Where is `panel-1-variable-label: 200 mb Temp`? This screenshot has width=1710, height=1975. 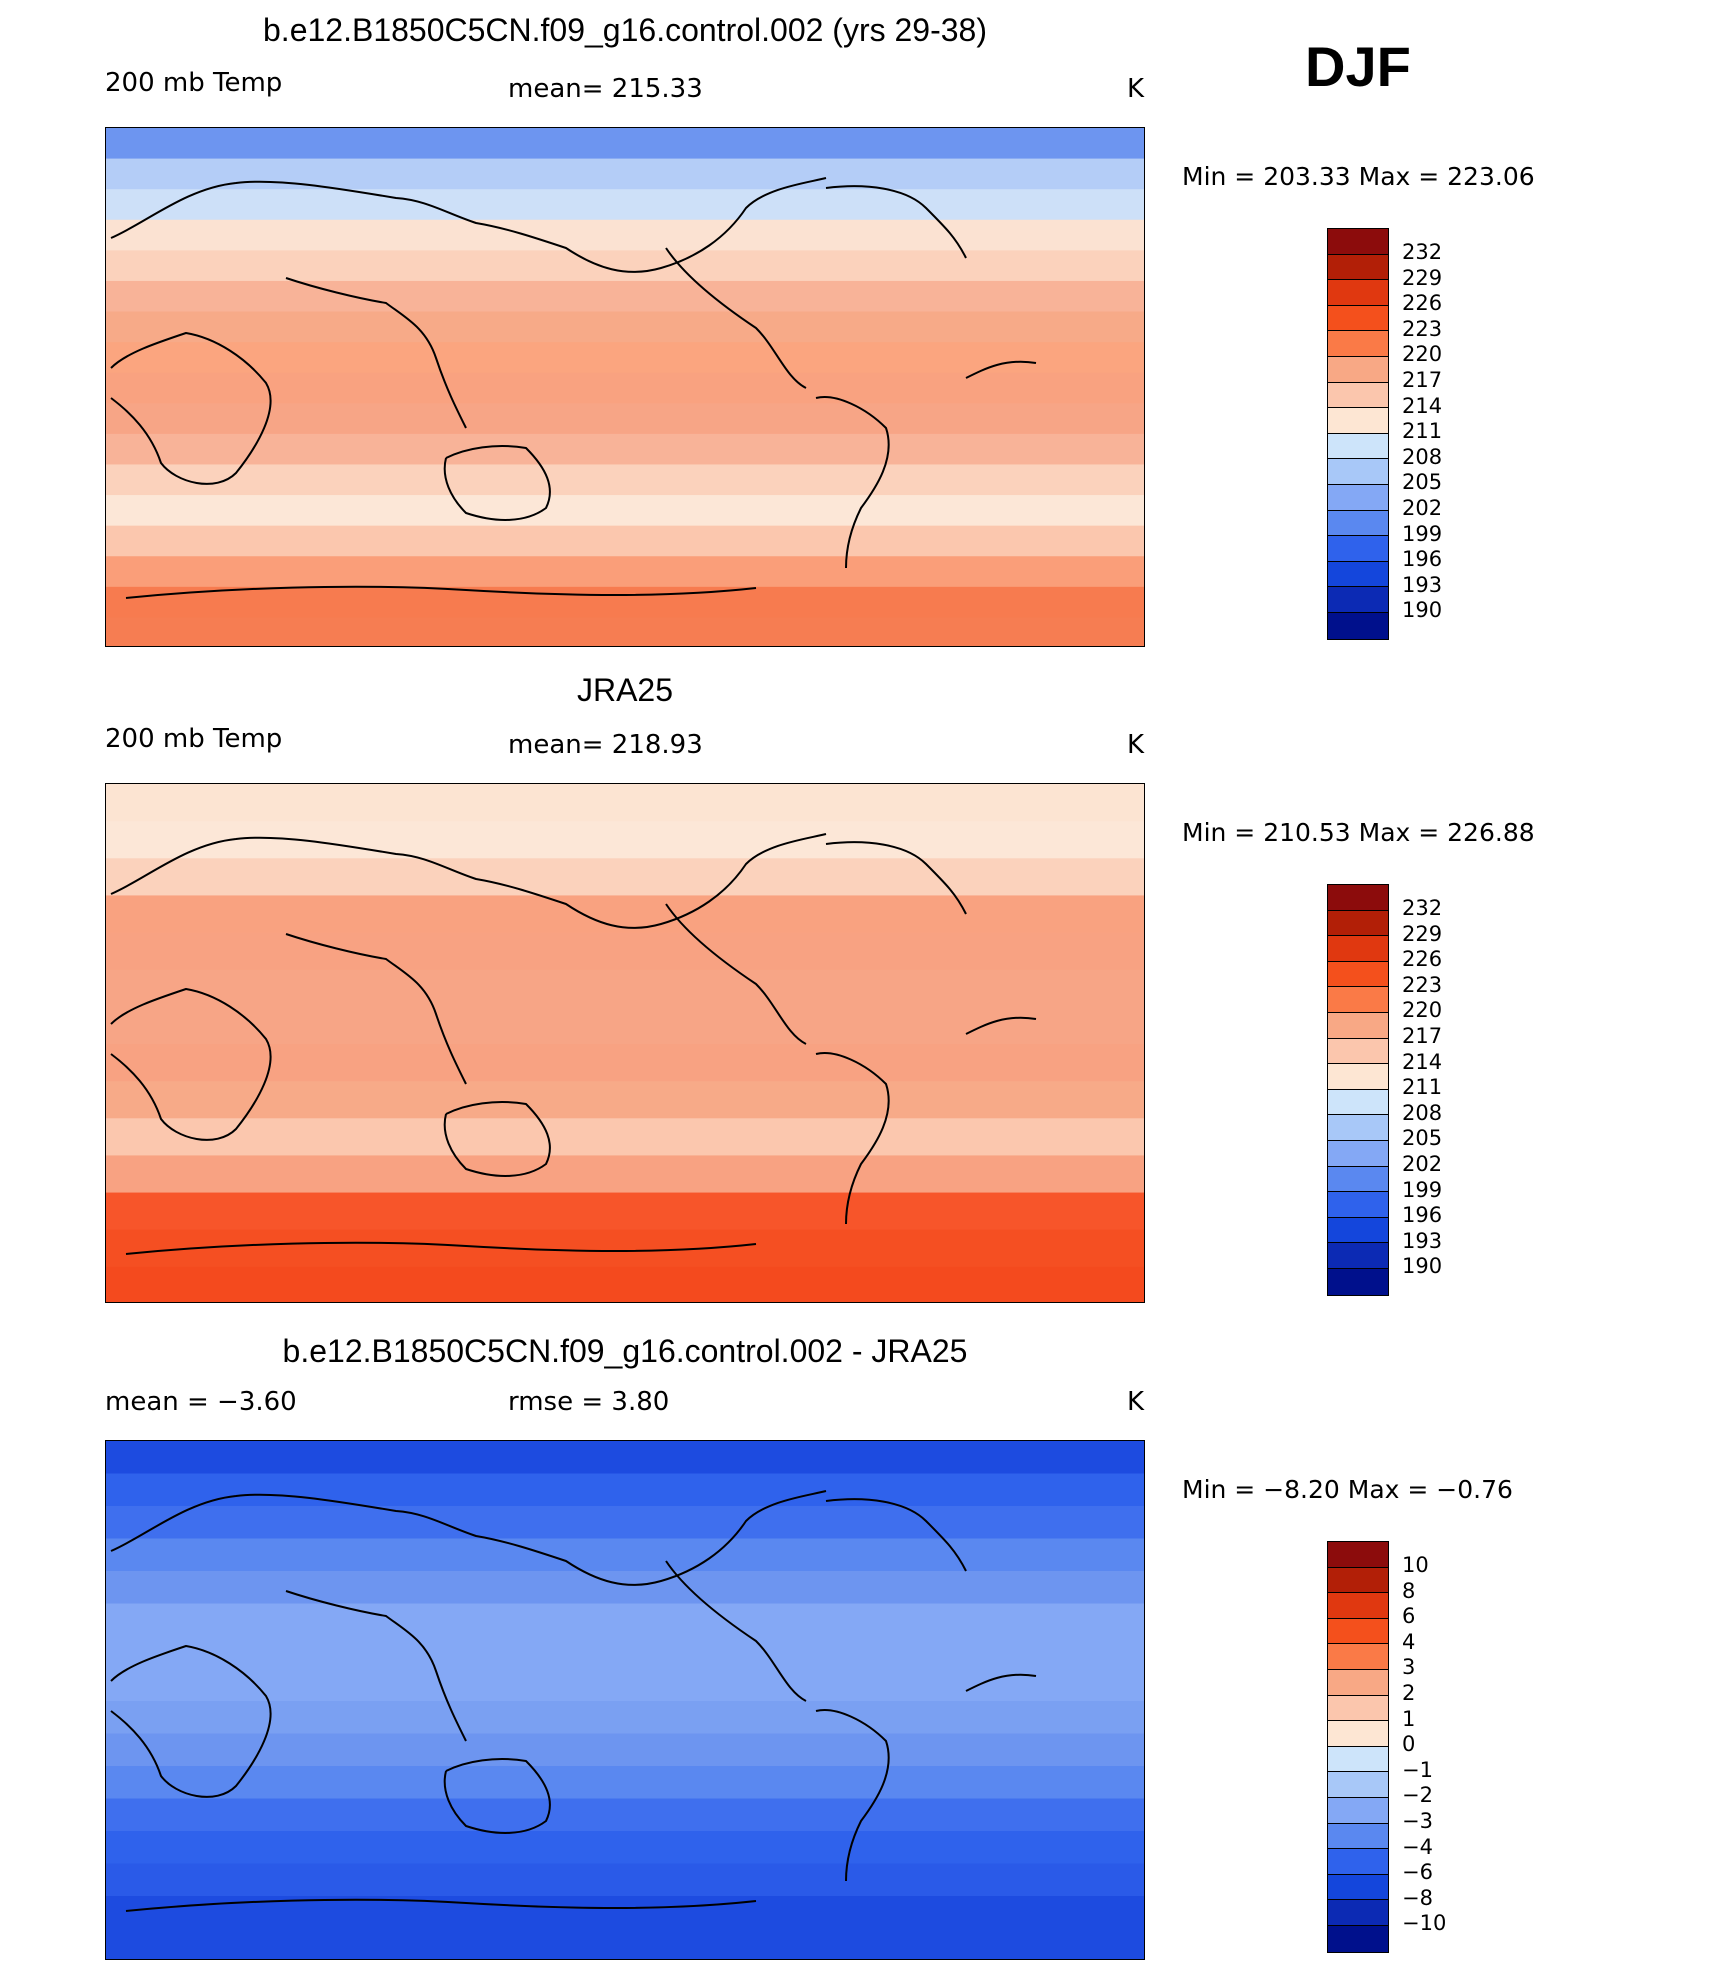 panel-1-variable-label: 200 mb Temp is located at coordinates (194, 83).